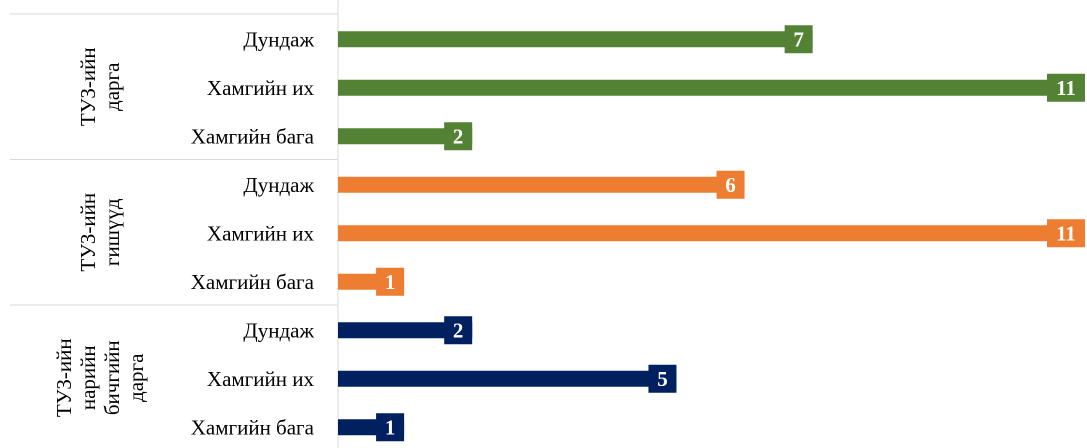  What do you see at coordinates (112, 377) in the screenshot?
I see `group-label-line: бичгийн` at bounding box center [112, 377].